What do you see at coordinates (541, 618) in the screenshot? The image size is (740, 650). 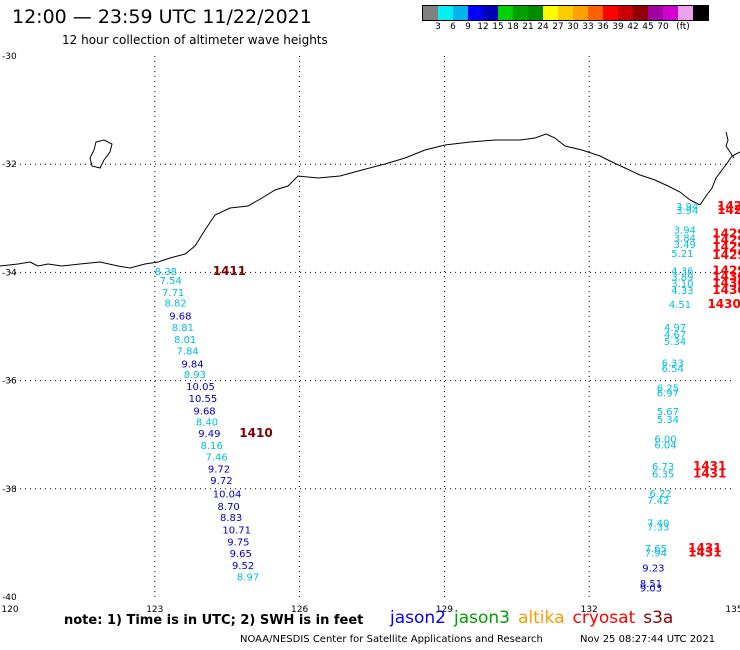 I see `satellite-altika: altika` at bounding box center [541, 618].